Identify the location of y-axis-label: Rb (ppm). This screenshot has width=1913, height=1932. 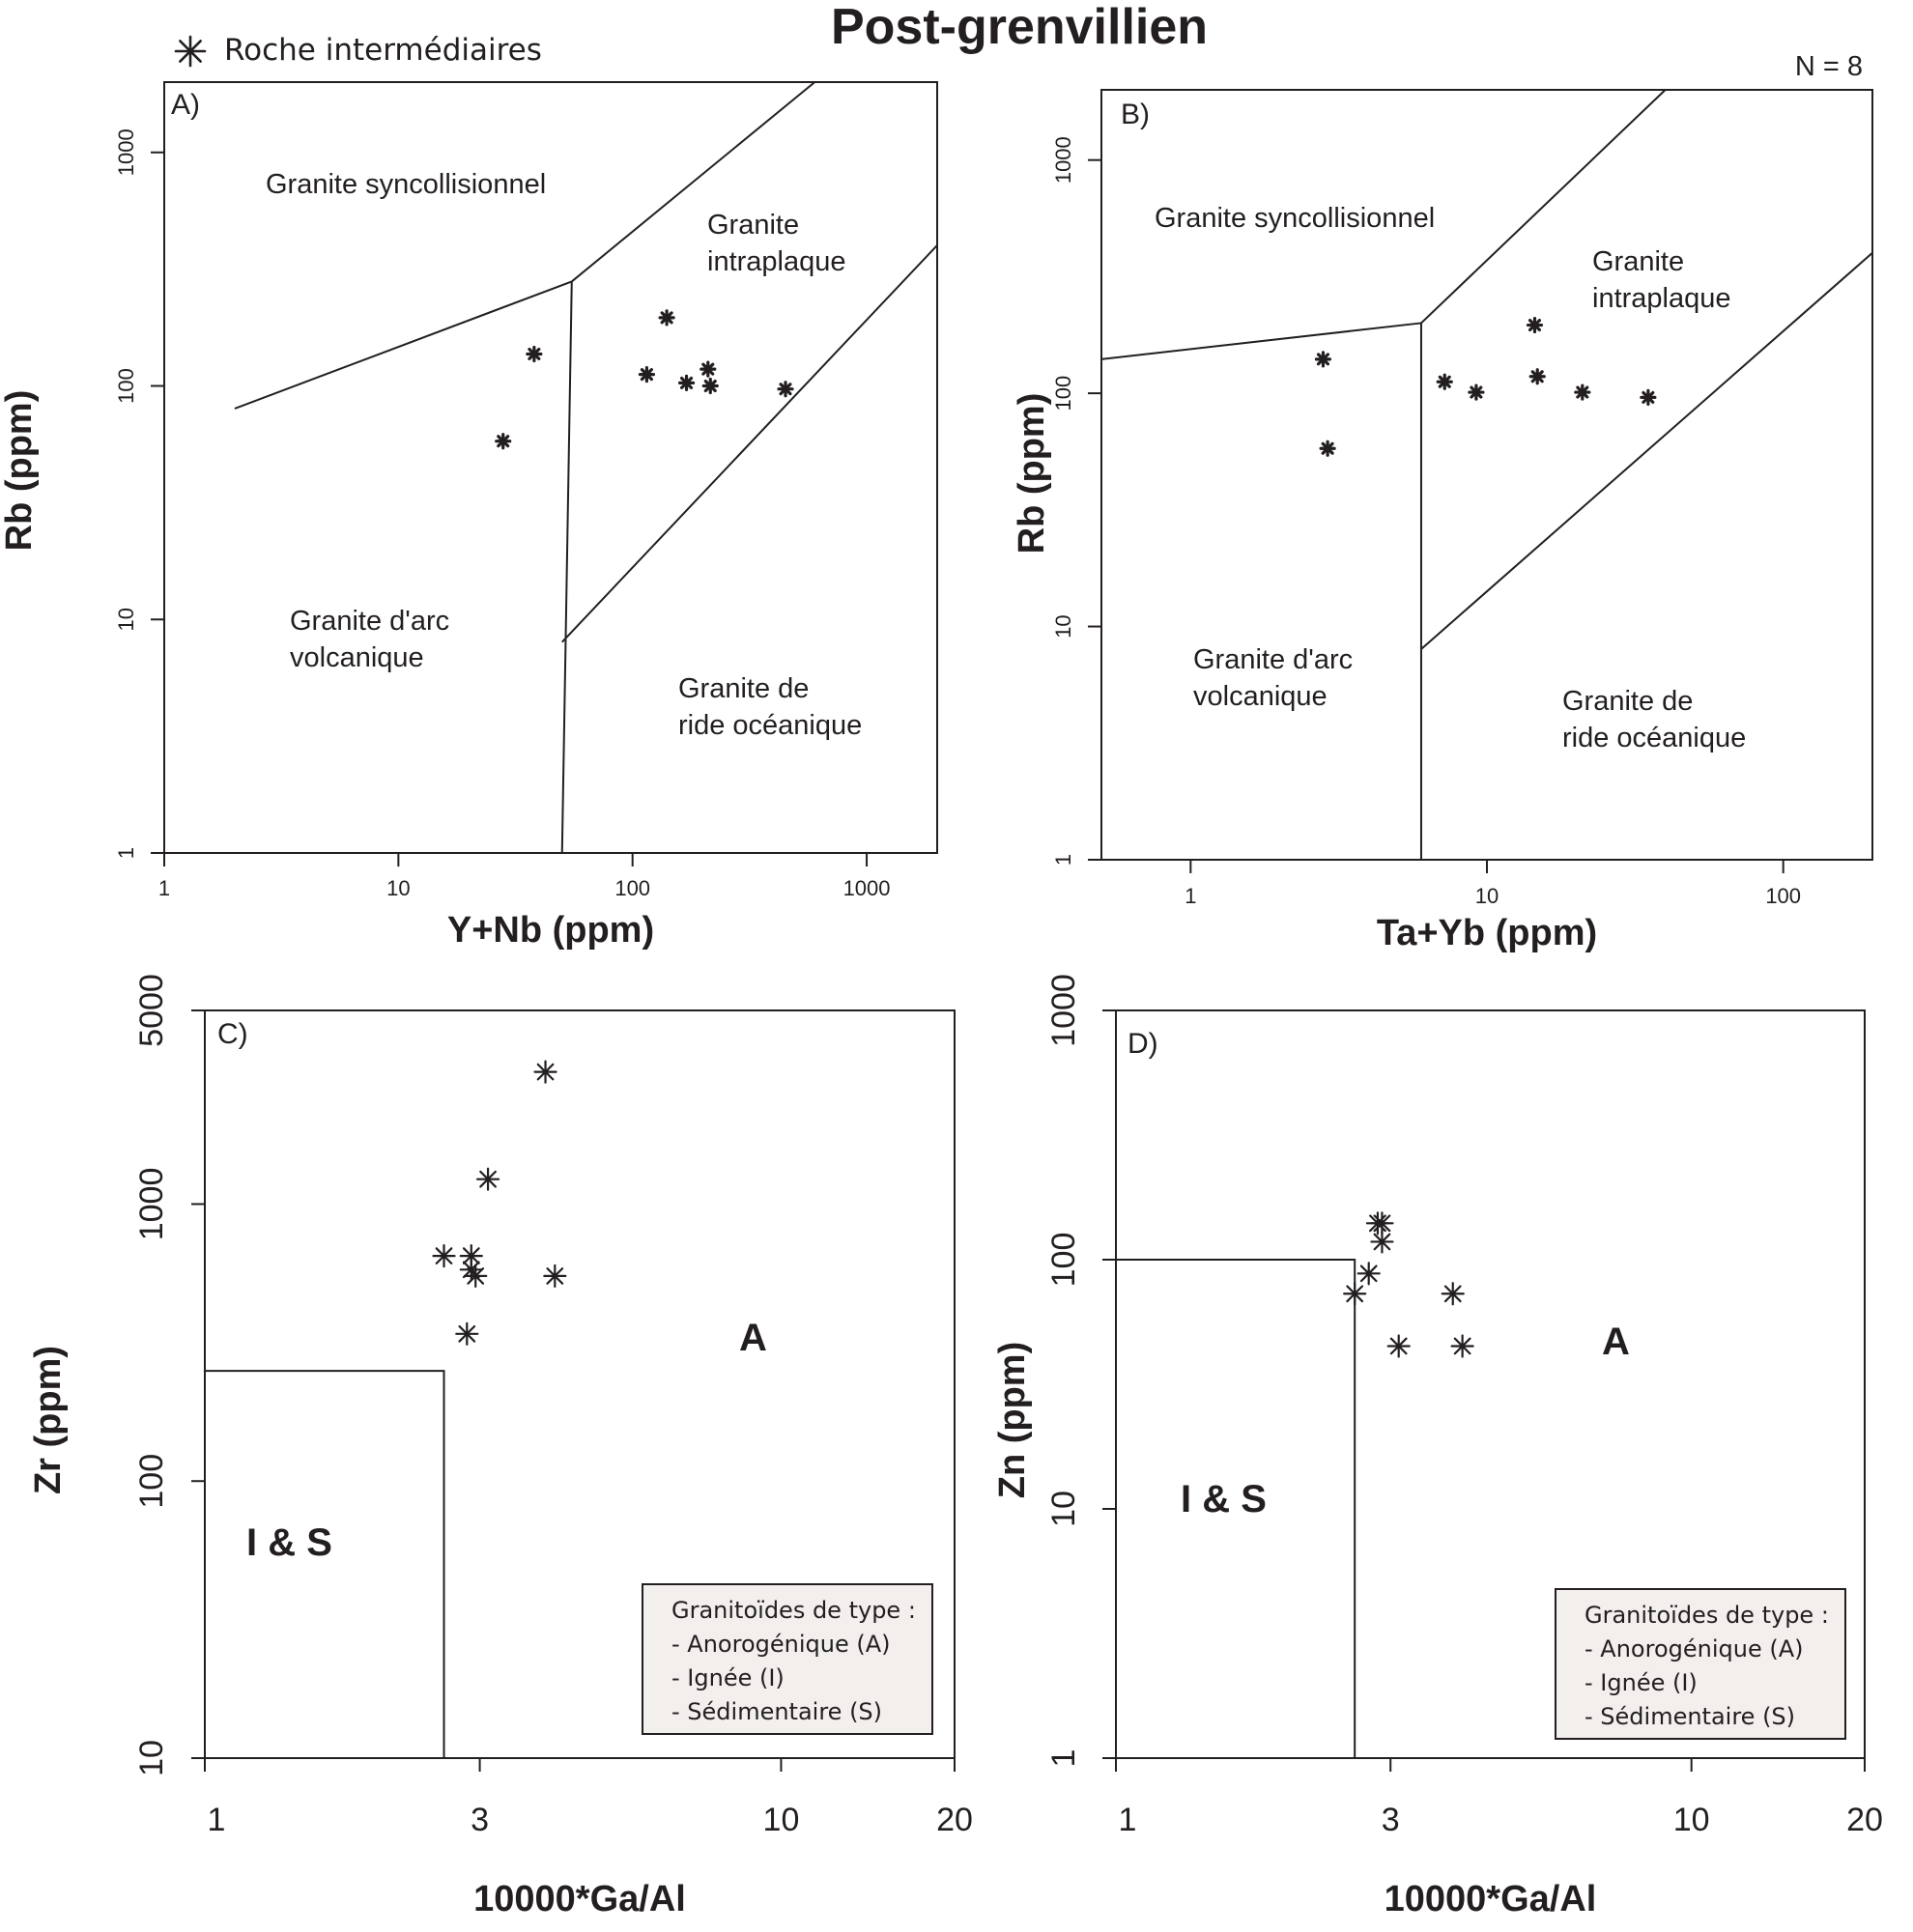
(20, 471).